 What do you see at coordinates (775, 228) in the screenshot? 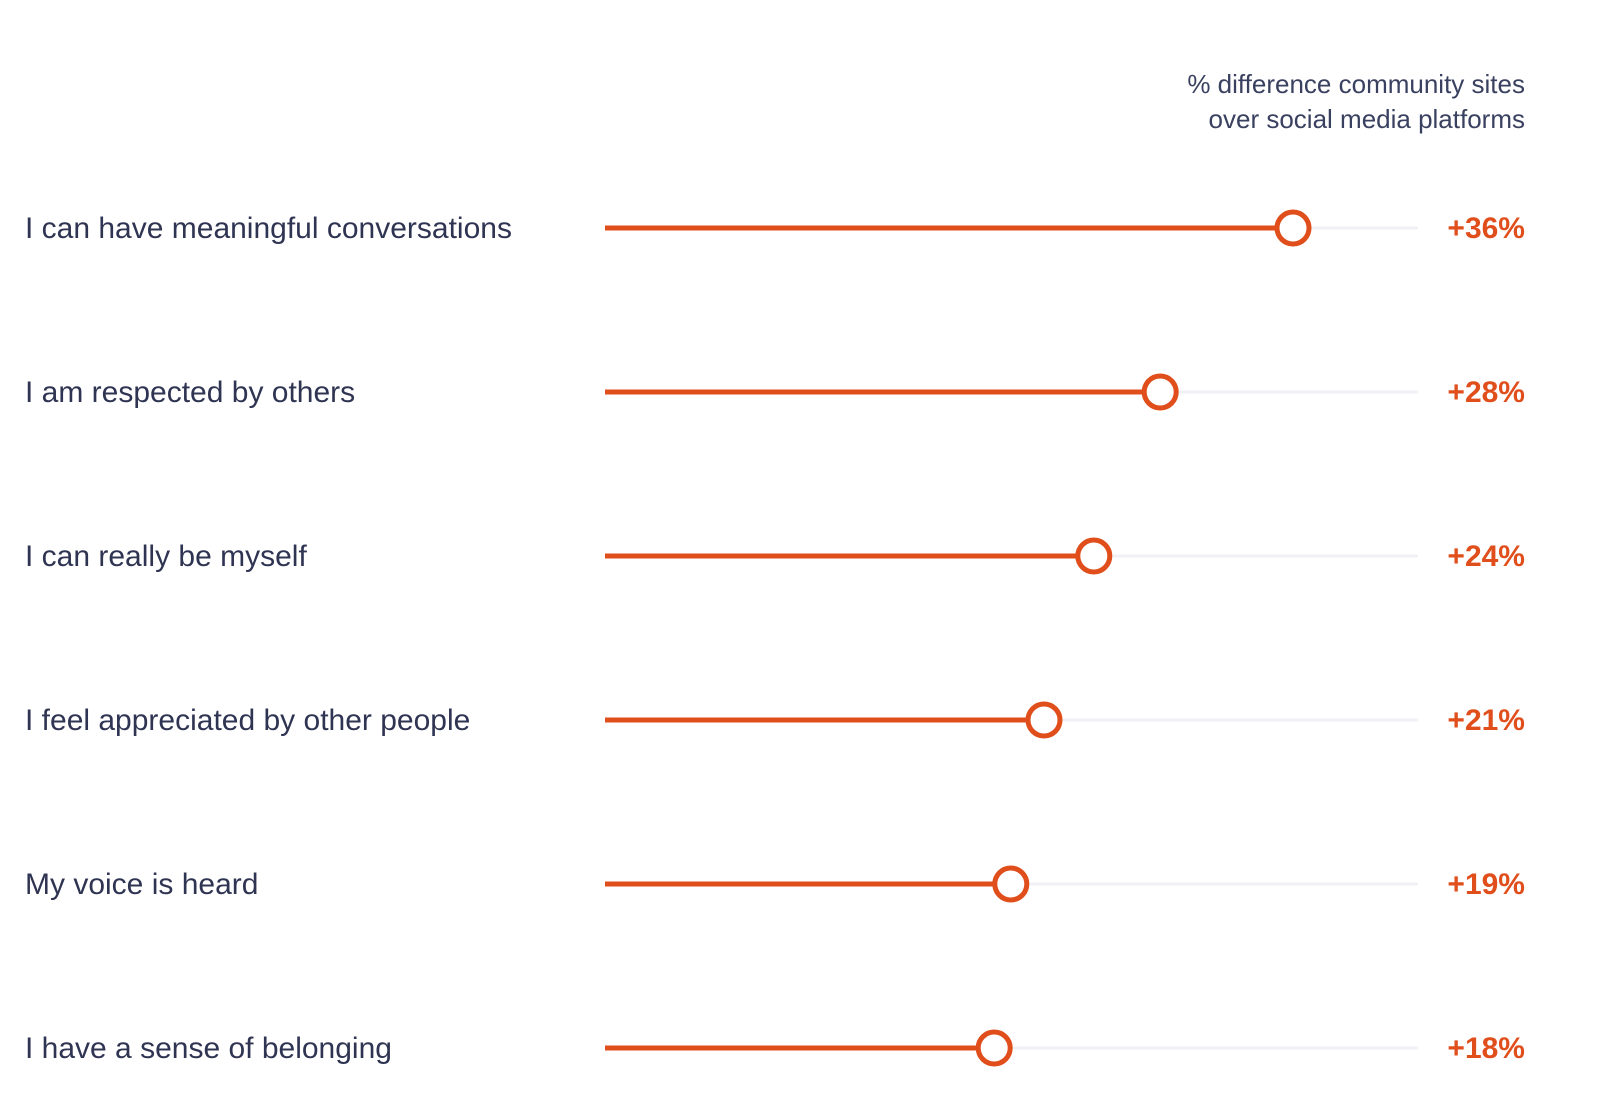
I see `chart-row: I can have meaningful conversations +36%` at bounding box center [775, 228].